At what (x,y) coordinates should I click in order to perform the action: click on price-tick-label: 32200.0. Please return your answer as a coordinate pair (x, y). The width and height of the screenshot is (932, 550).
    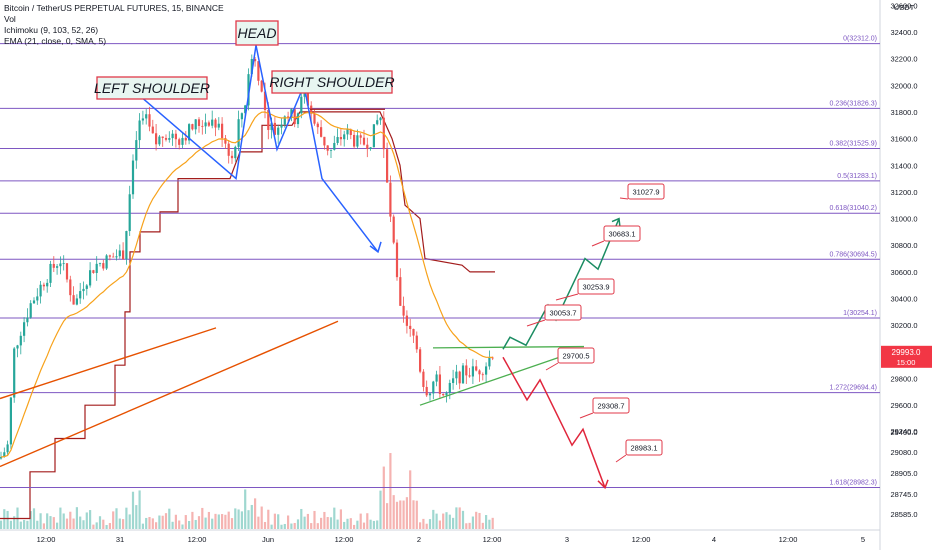
    Looking at the image, I should click on (903, 59).